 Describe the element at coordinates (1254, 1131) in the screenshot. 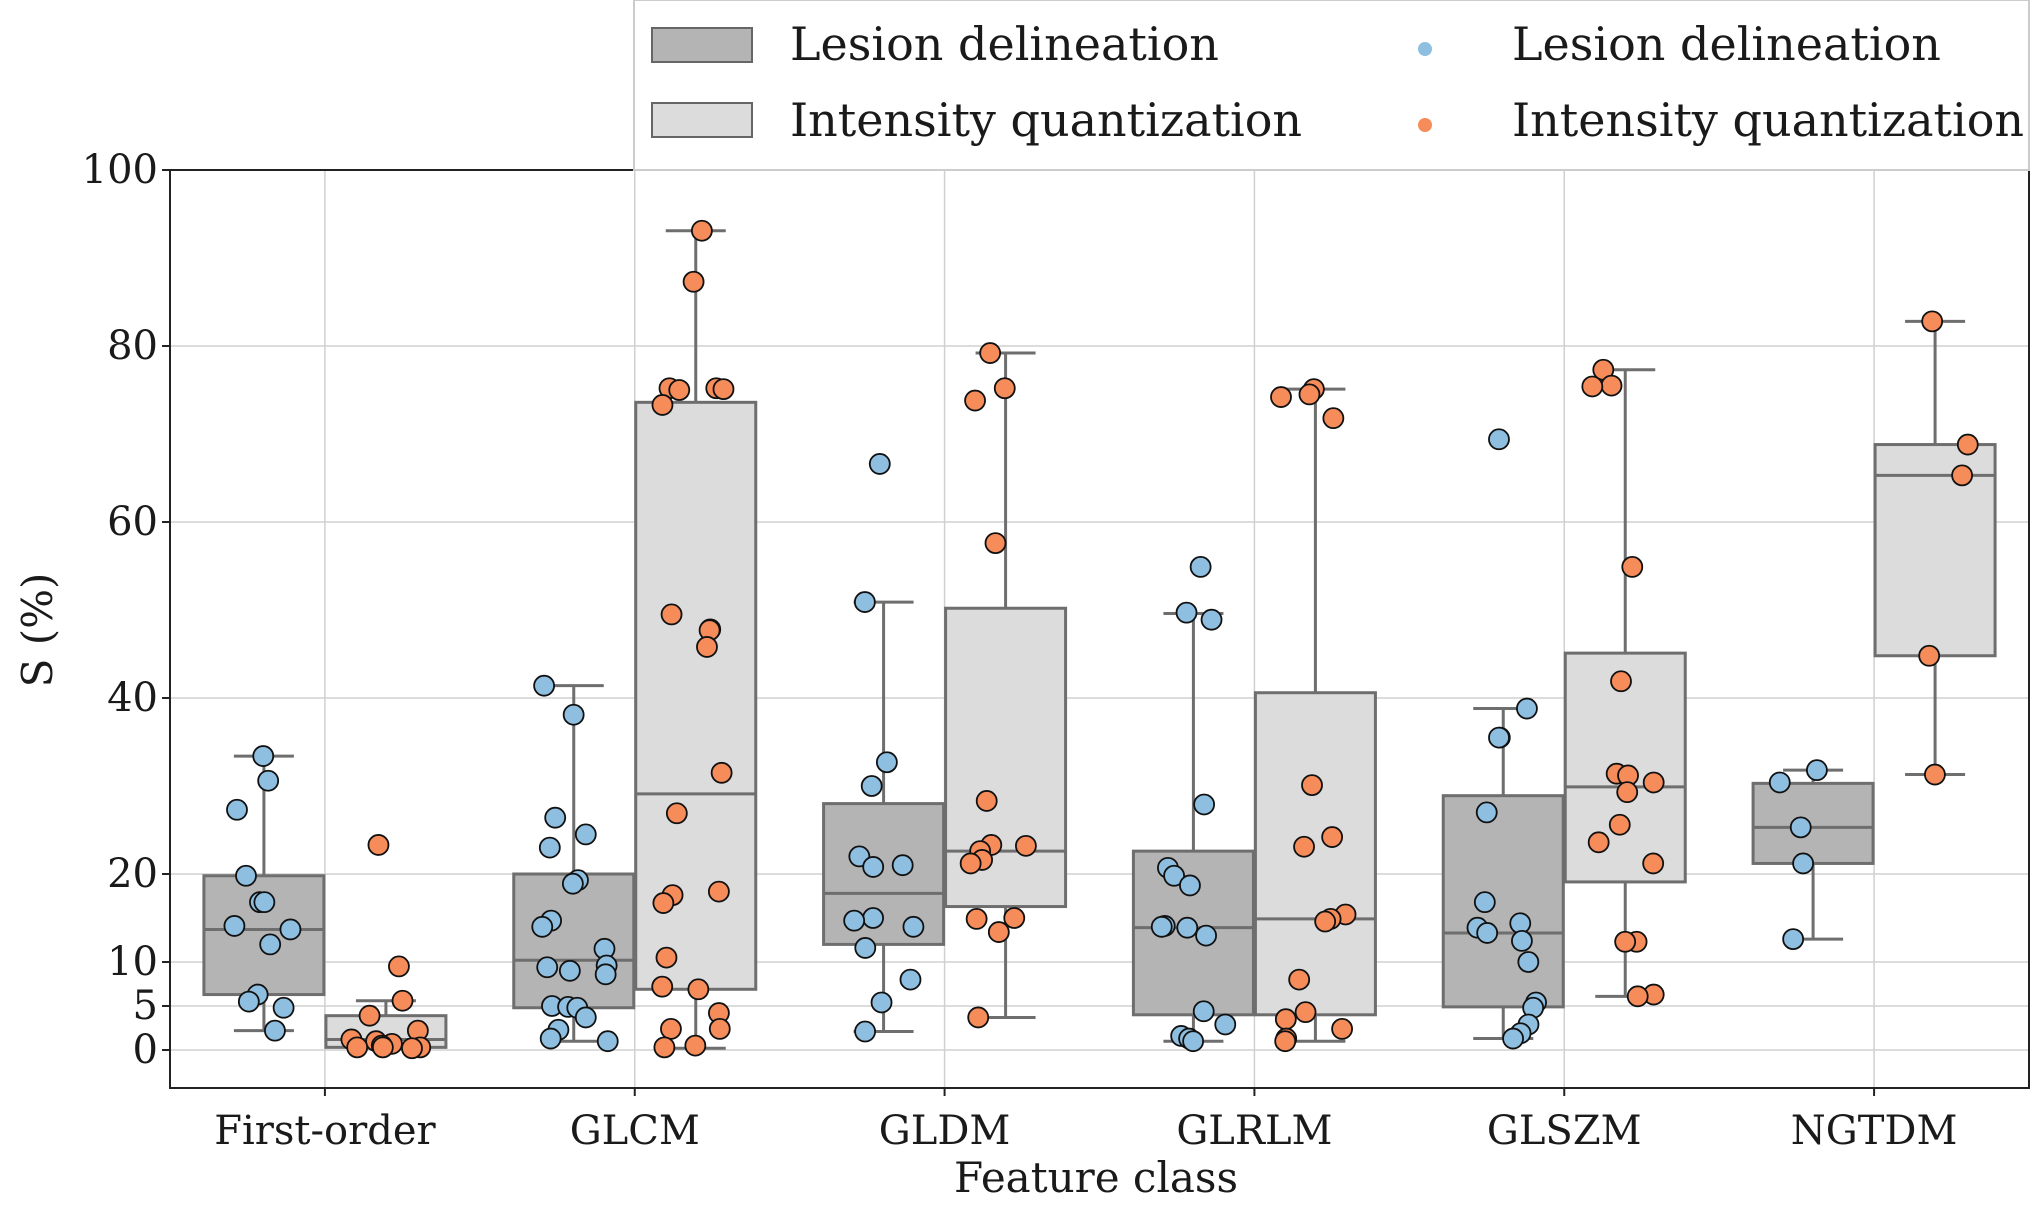

I see `x-tick-label: GLRLM` at that location.